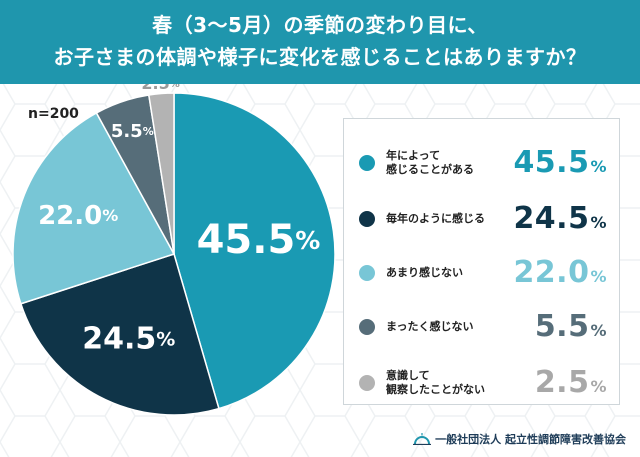 The width and height of the screenshot is (640, 457). What do you see at coordinates (570, 326) in the screenshot?
I see `legend-value: 5.5%` at bounding box center [570, 326].